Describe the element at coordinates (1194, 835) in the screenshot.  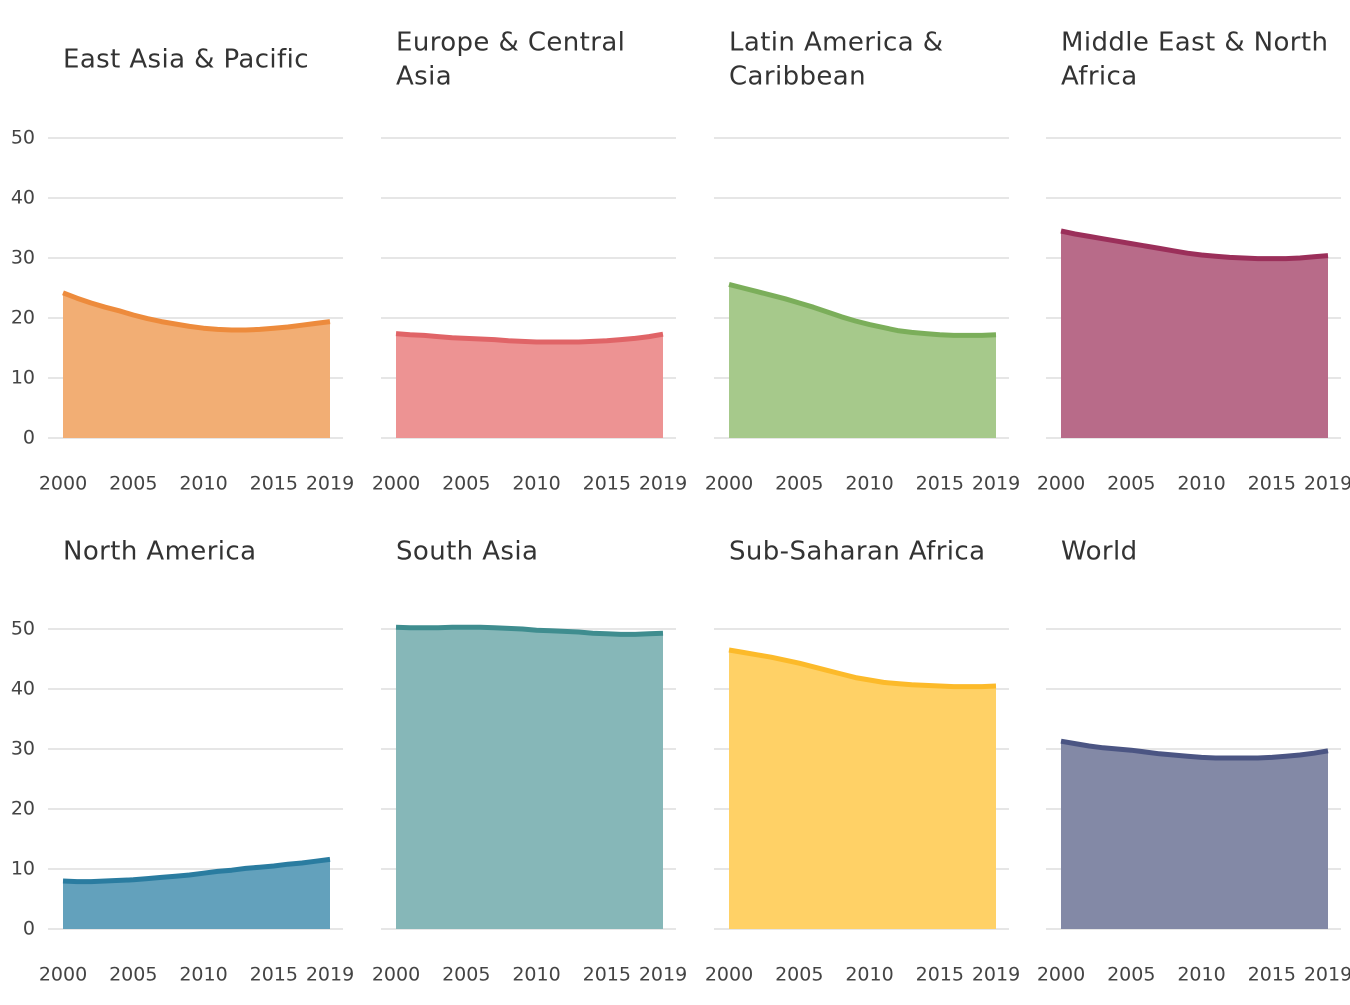
I see `area-world` at that location.